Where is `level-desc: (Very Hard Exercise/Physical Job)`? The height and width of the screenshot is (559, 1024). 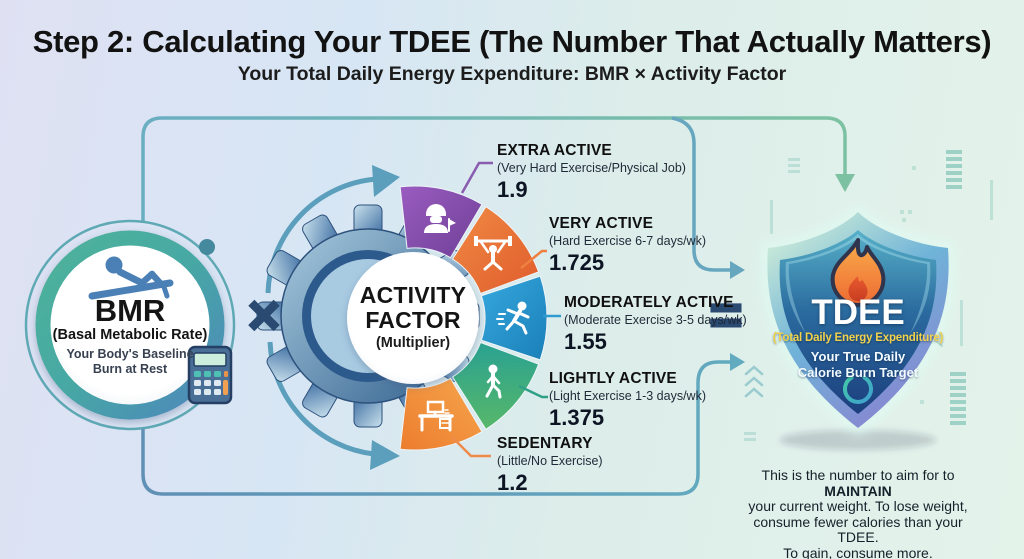 level-desc: (Very Hard Exercise/Physical Job) is located at coordinates (591, 168).